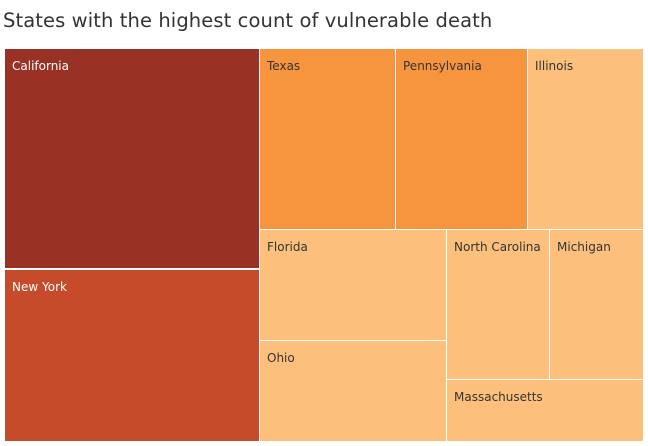 The height and width of the screenshot is (446, 648). Describe the element at coordinates (287, 247) in the screenshot. I see `tile-label-florida: Florida` at that location.